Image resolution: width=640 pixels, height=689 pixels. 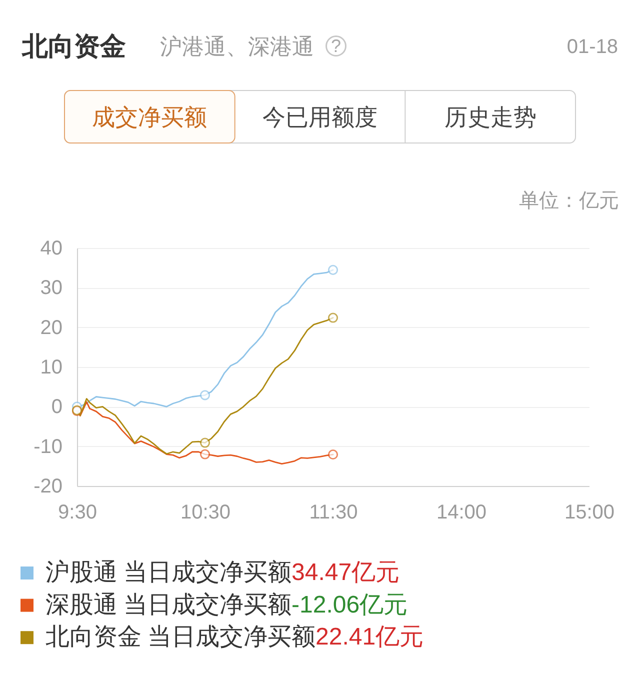 I want to click on y-tick-label: 40, so click(x=51, y=249).